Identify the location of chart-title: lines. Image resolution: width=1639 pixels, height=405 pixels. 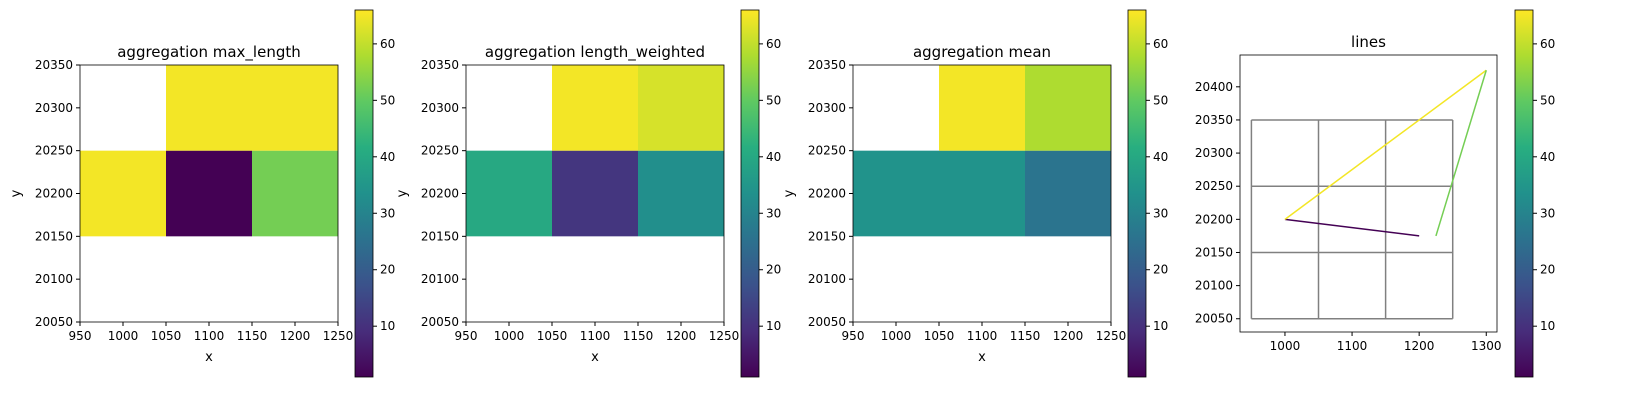
(1368, 42).